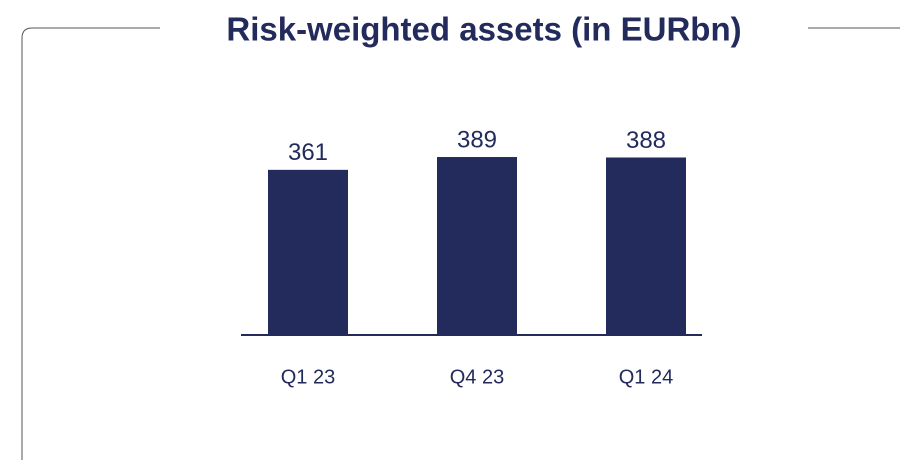  What do you see at coordinates (646, 377) in the screenshot?
I see `x-tick-label: Q1 24` at bounding box center [646, 377].